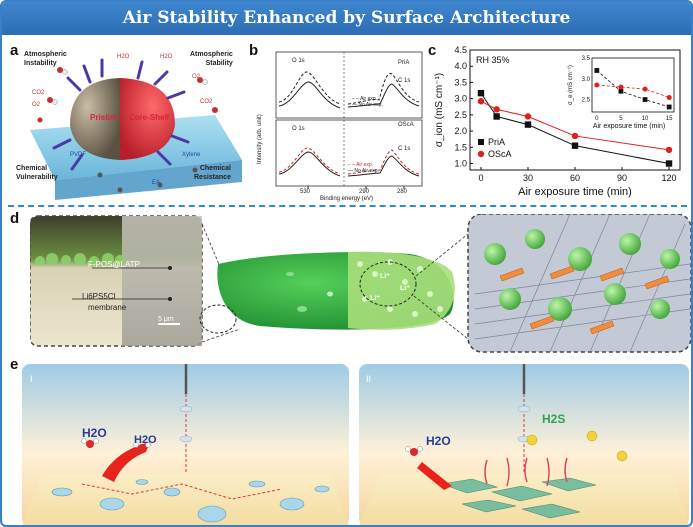  What do you see at coordinates (260, 139) in the screenshot?
I see `panel-b-ylabel: Intensity (arb. unit)` at bounding box center [260, 139].